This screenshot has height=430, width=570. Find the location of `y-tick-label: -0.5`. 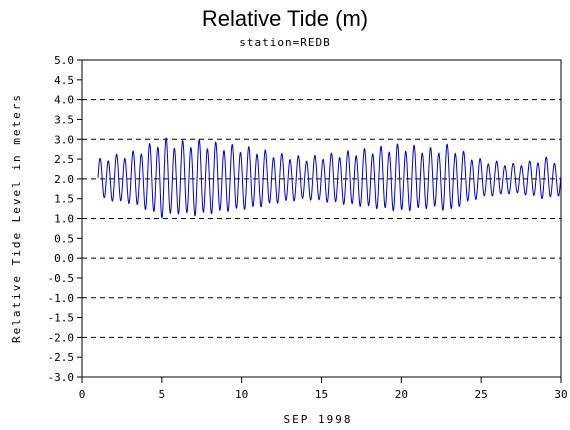

y-tick-label: -0.5 is located at coordinates (61, 278).